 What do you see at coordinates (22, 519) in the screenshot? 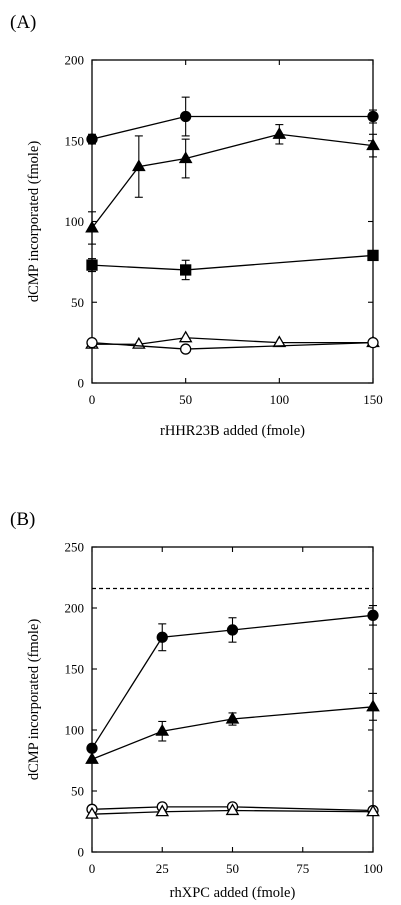
I see `panel-label: (B)` at bounding box center [22, 519].